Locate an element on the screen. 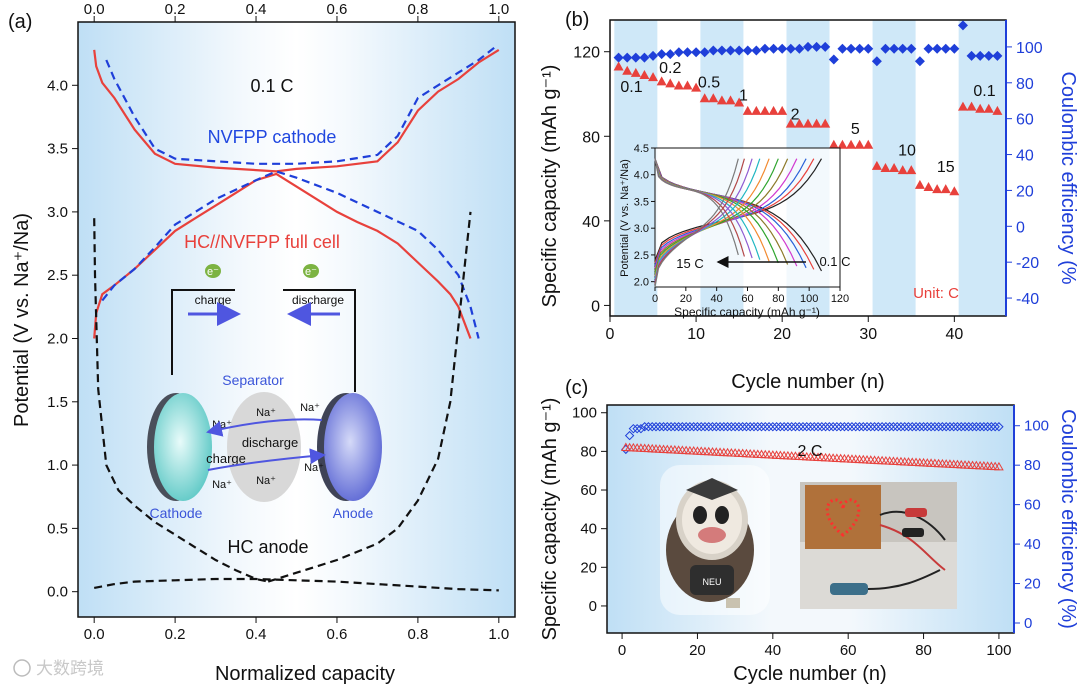  cathode-annotation: NVFPP cathode is located at coordinates (272, 137).